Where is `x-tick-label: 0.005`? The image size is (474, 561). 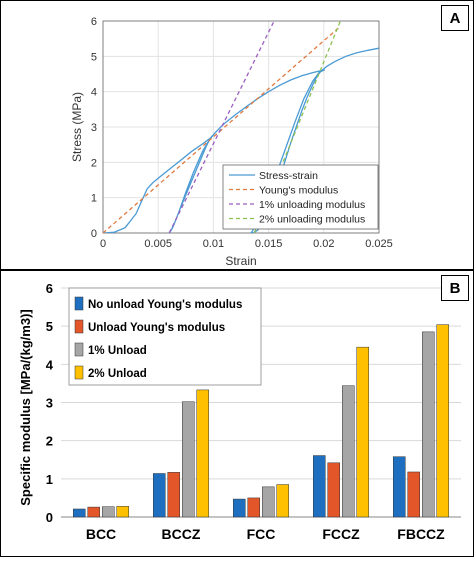
x-tick-label: 0.005 is located at coordinates (158, 244).